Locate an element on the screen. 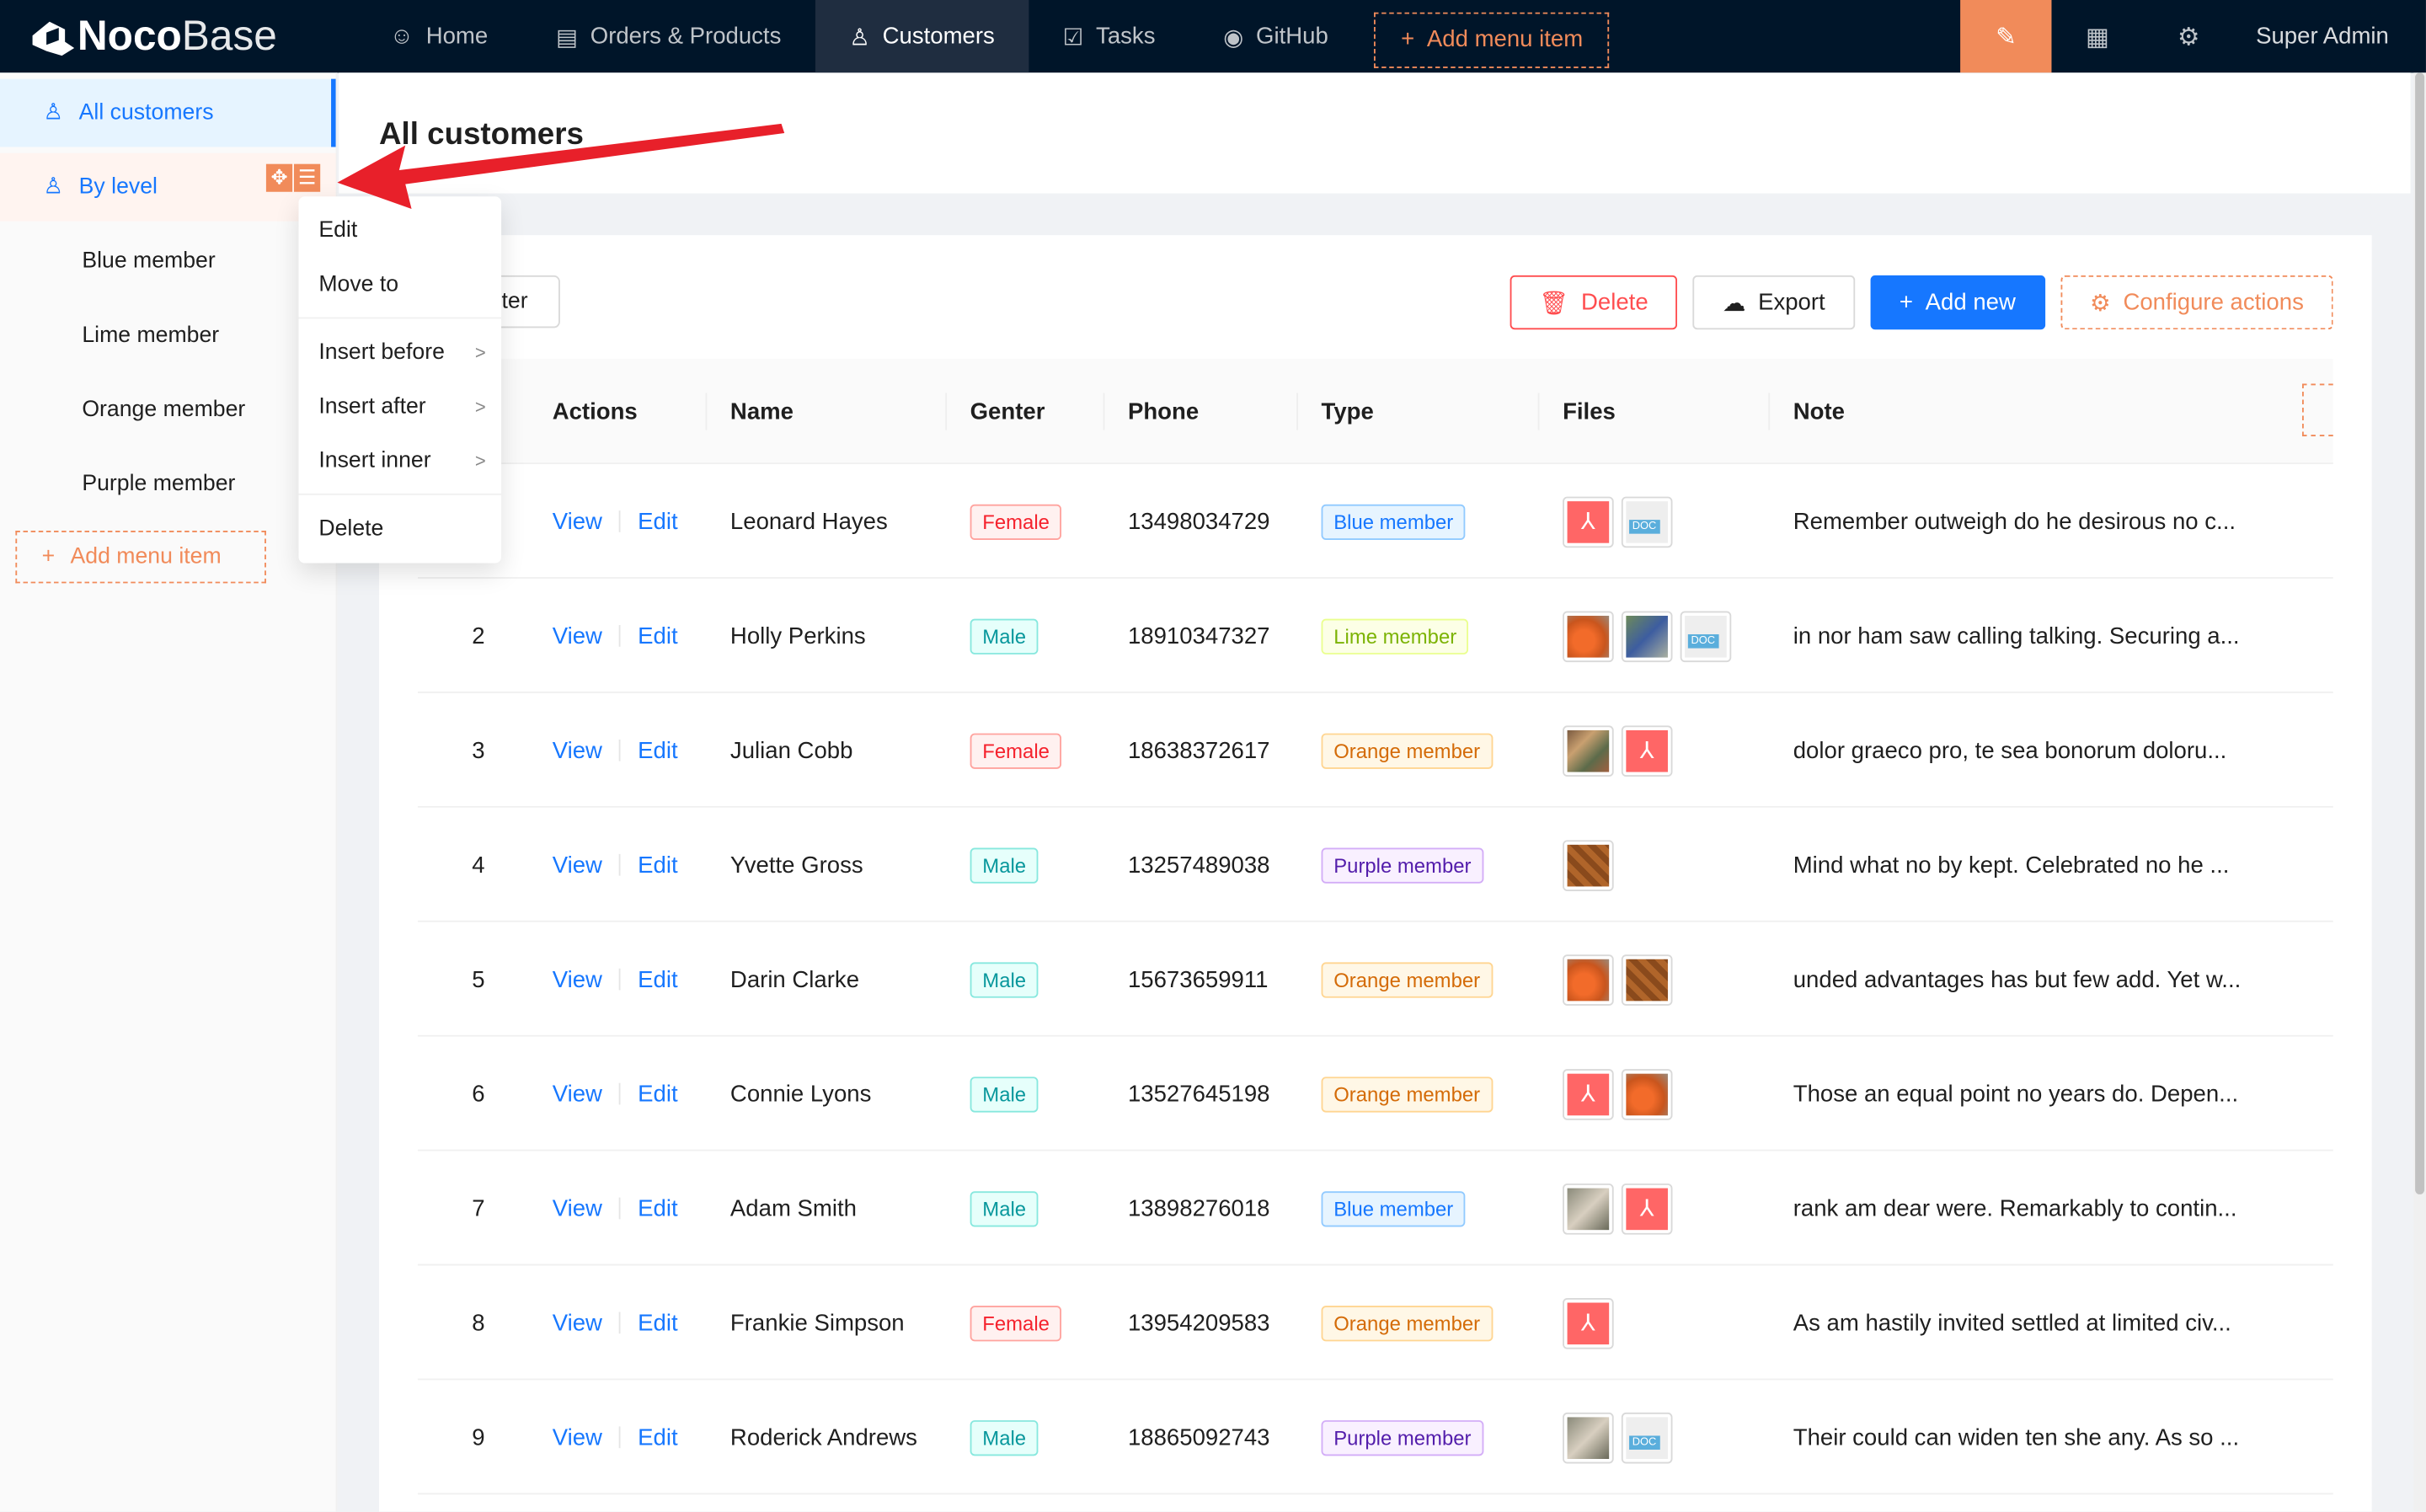  add-new-button: + Add new is located at coordinates (1957, 302).